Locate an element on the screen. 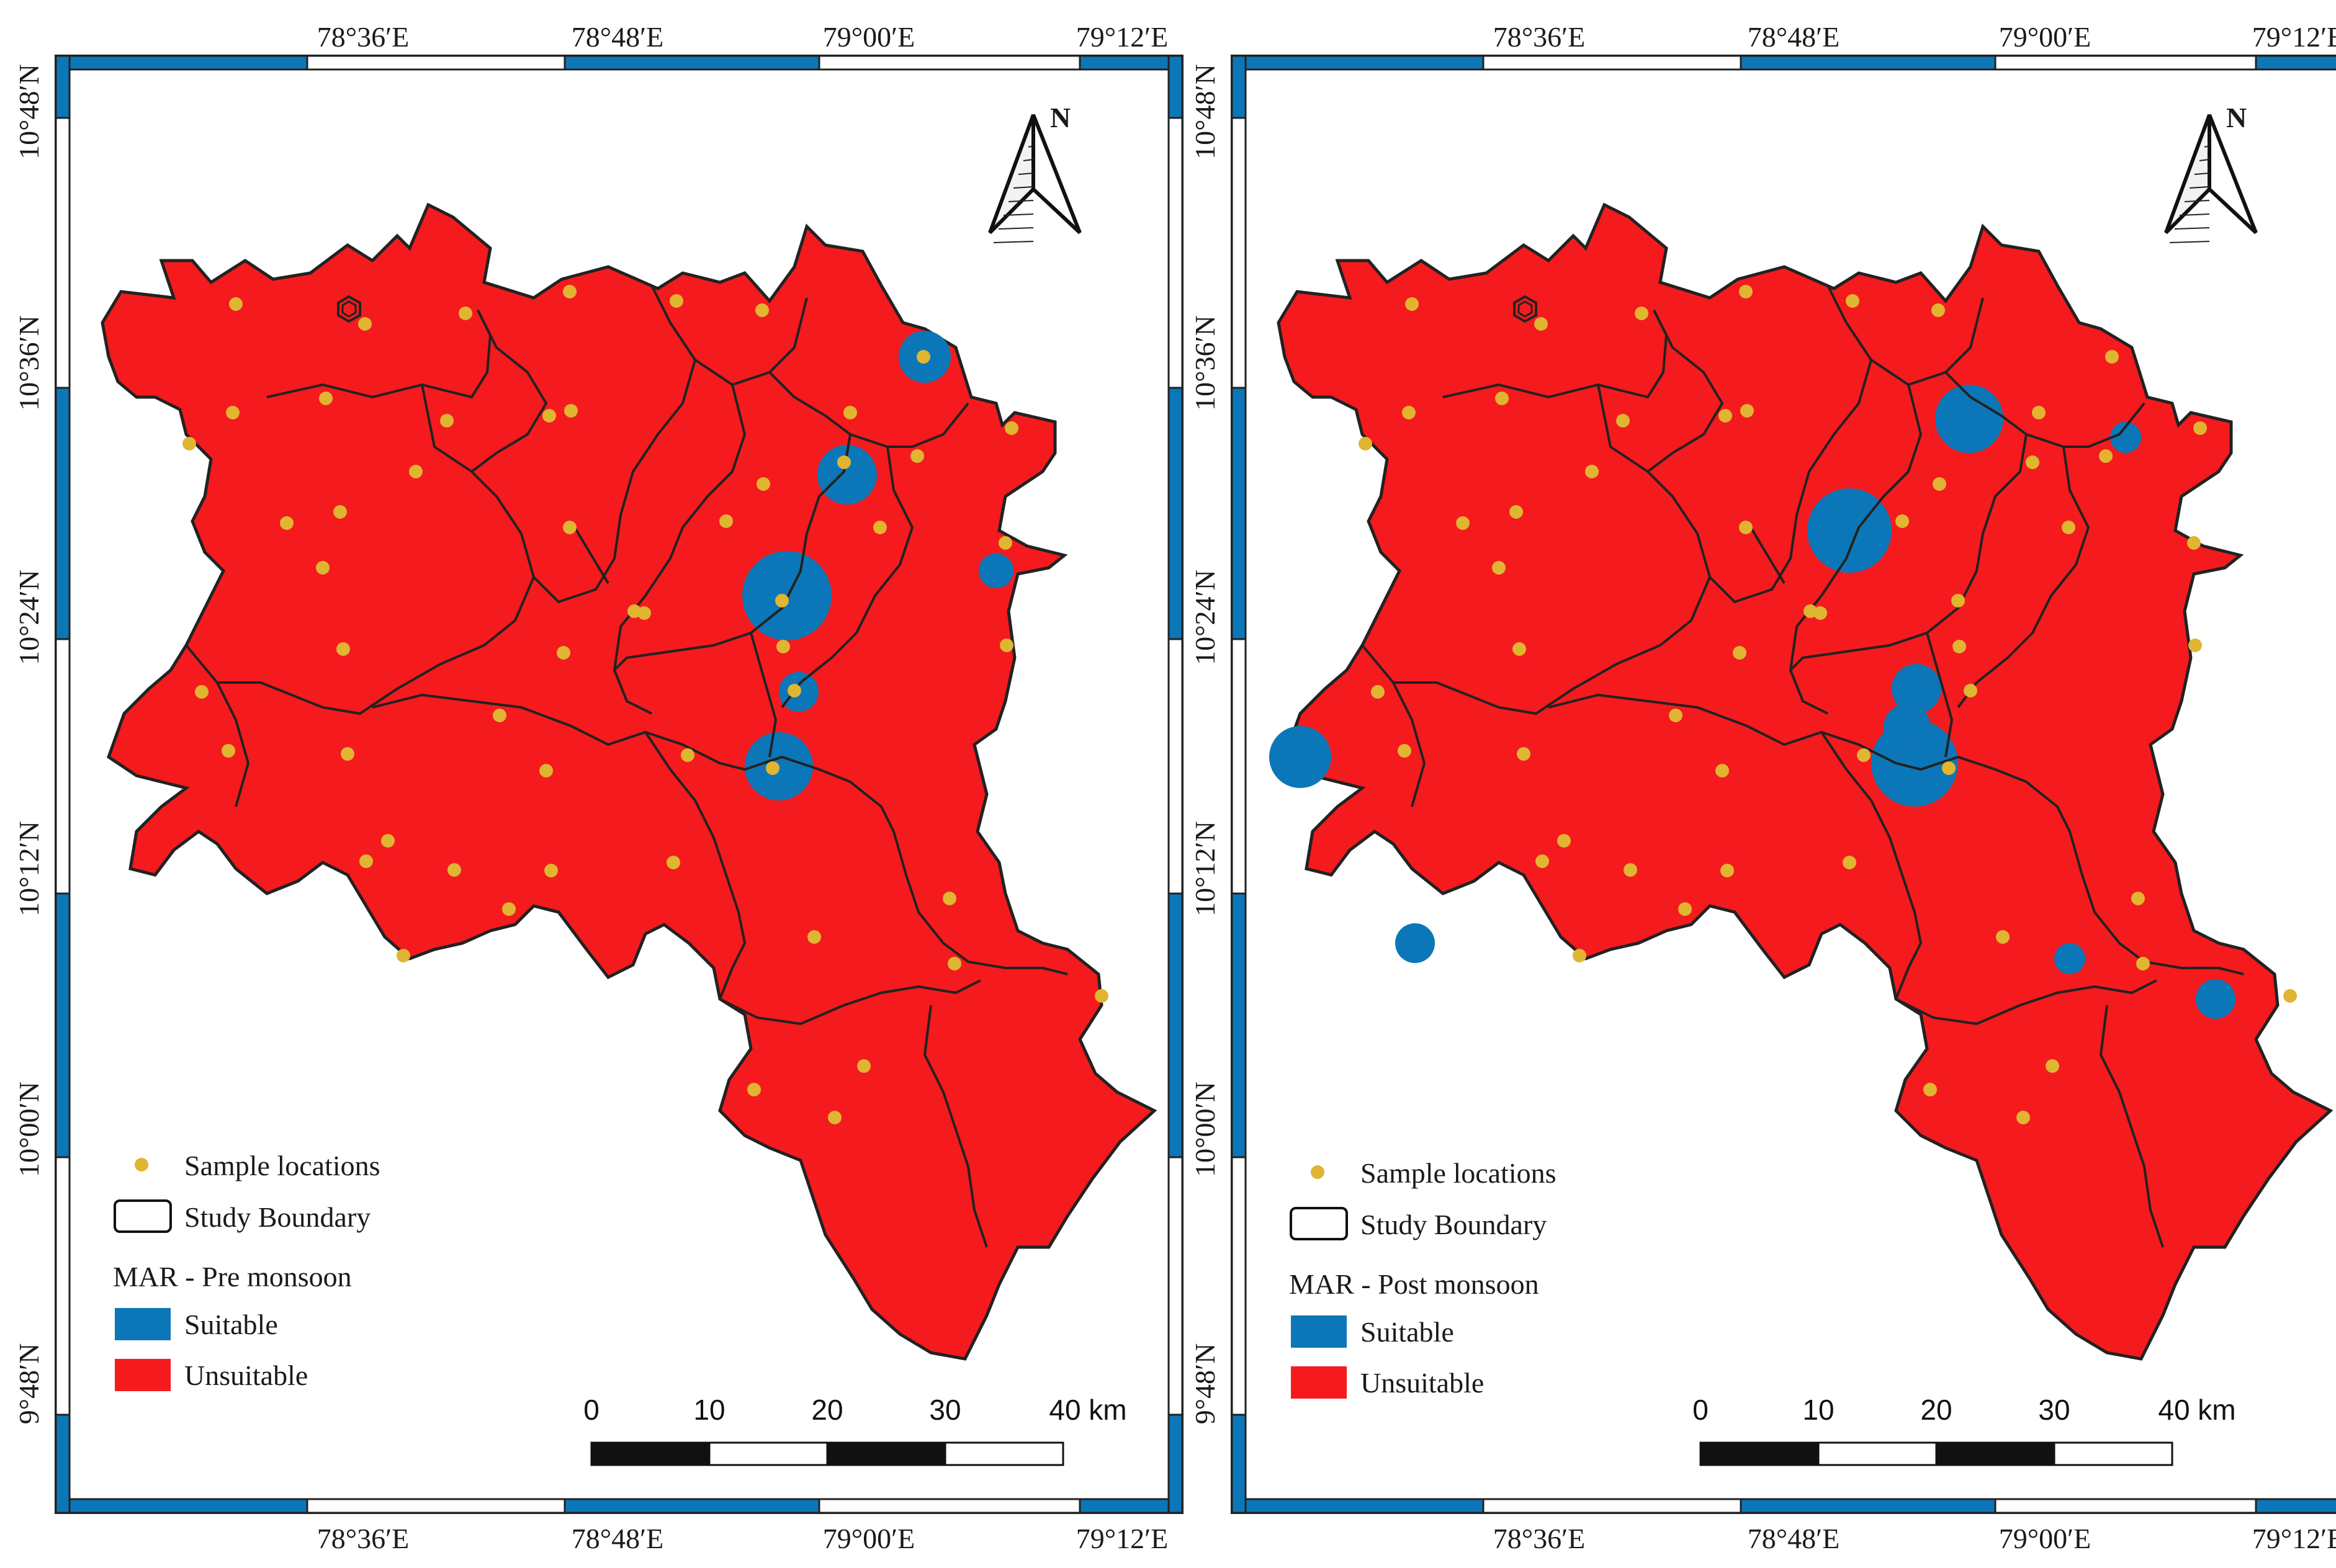 The image size is (2336, 1568). coord-label-bottom: 78°48′E is located at coordinates (618, 1538).